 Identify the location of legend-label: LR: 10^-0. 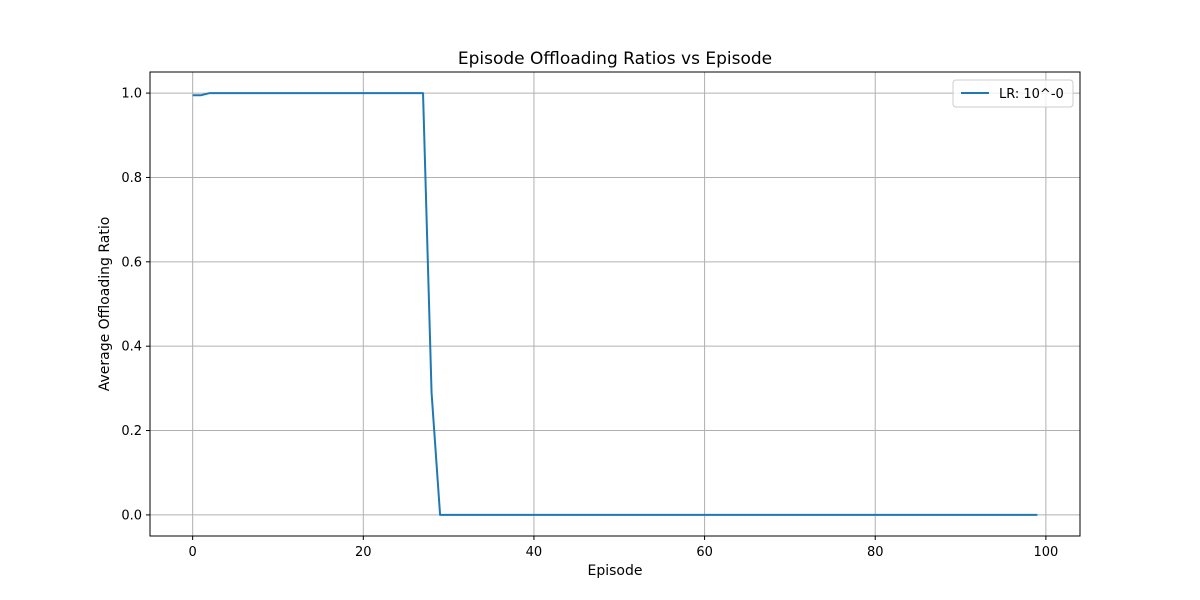
(1031, 94).